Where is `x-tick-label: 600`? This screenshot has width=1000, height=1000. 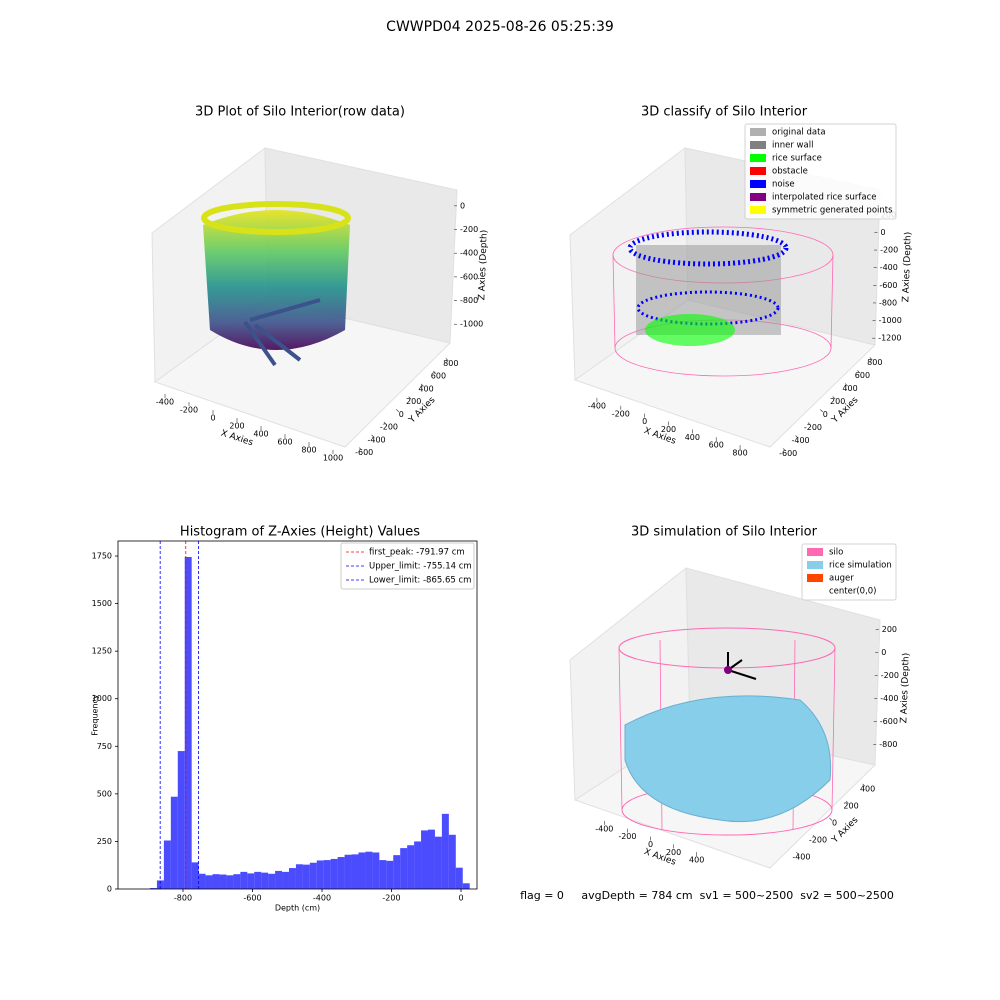 x-tick-label: 600 is located at coordinates (284, 442).